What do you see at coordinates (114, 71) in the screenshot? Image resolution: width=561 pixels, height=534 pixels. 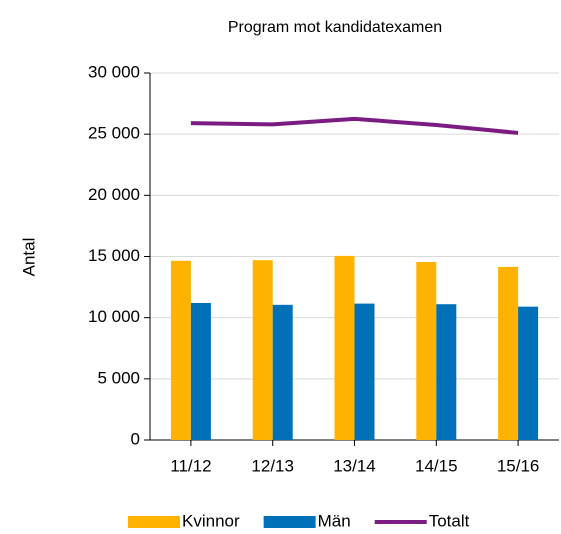 I see `y-tick-label: 30 000` at bounding box center [114, 71].